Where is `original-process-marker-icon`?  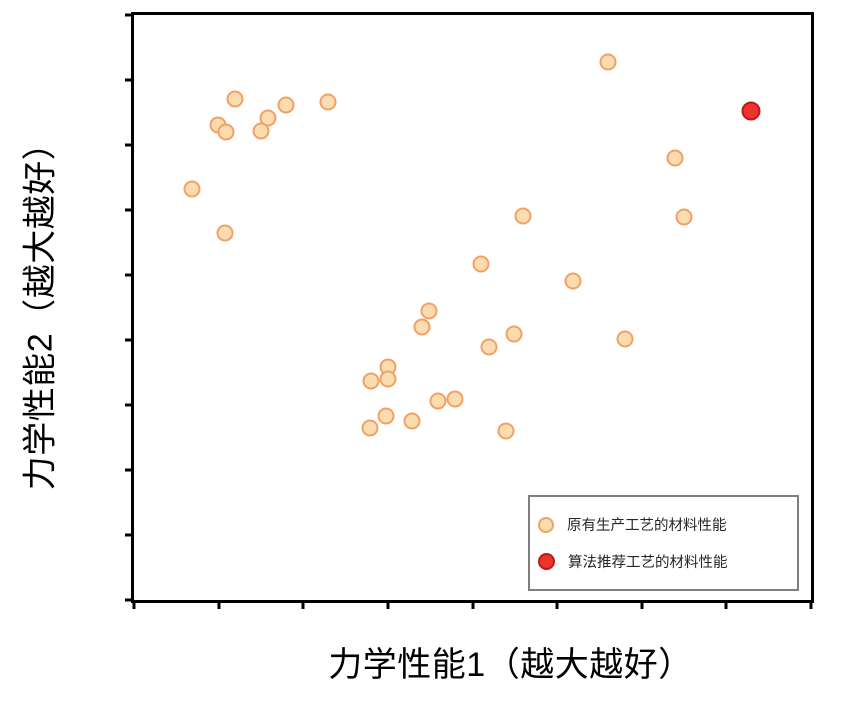
original-process-marker-icon is located at coordinates (546, 524).